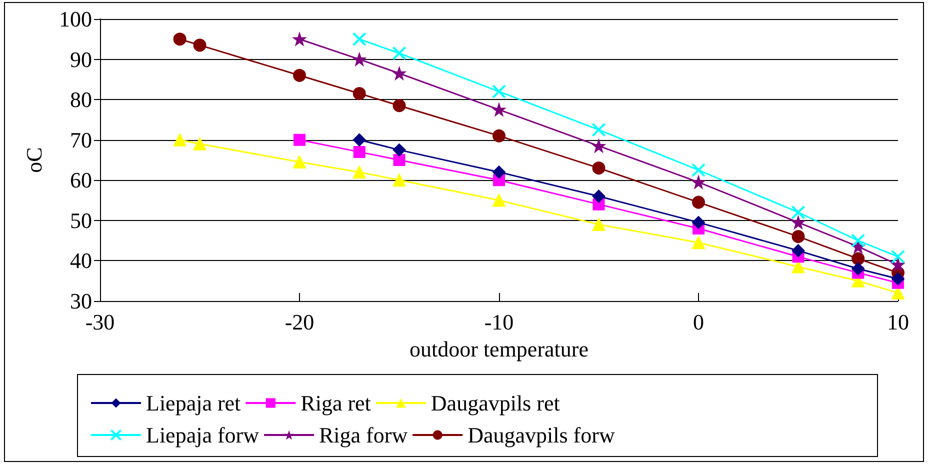  I want to click on legend-label: Daugavpils ret, so click(495, 403).